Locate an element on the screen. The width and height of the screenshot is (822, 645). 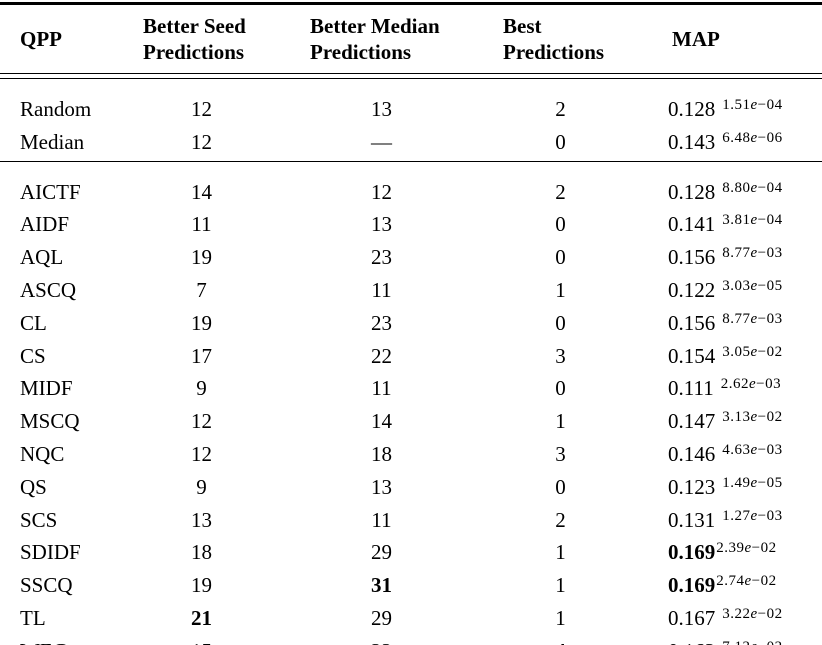
cell-map: 0.122 3.03e−05 is located at coordinates (745, 288).